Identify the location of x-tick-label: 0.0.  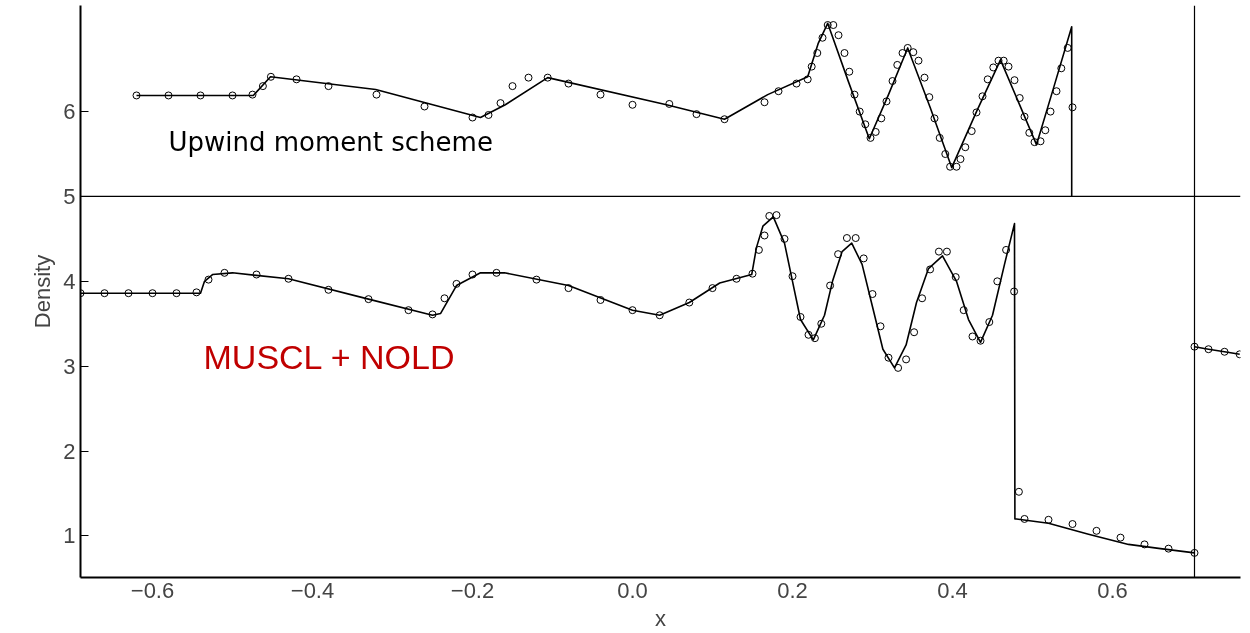
(632, 590).